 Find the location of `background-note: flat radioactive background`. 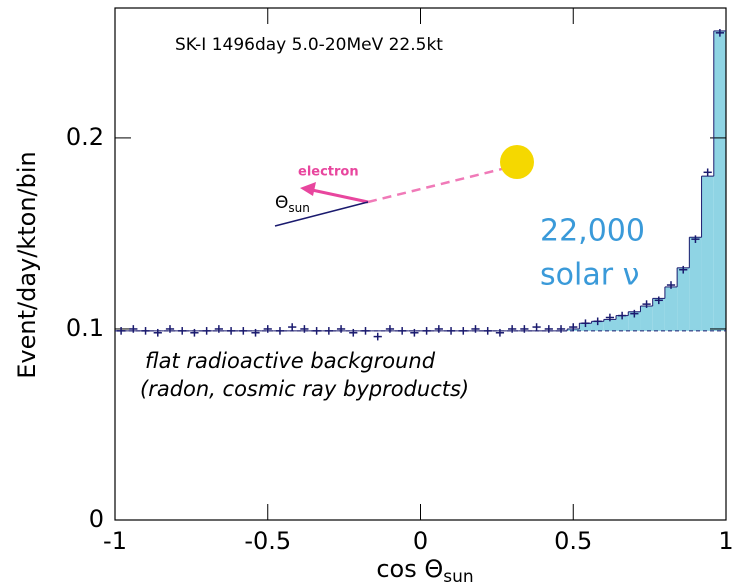

background-note: flat radioactive background is located at coordinates (290, 361).